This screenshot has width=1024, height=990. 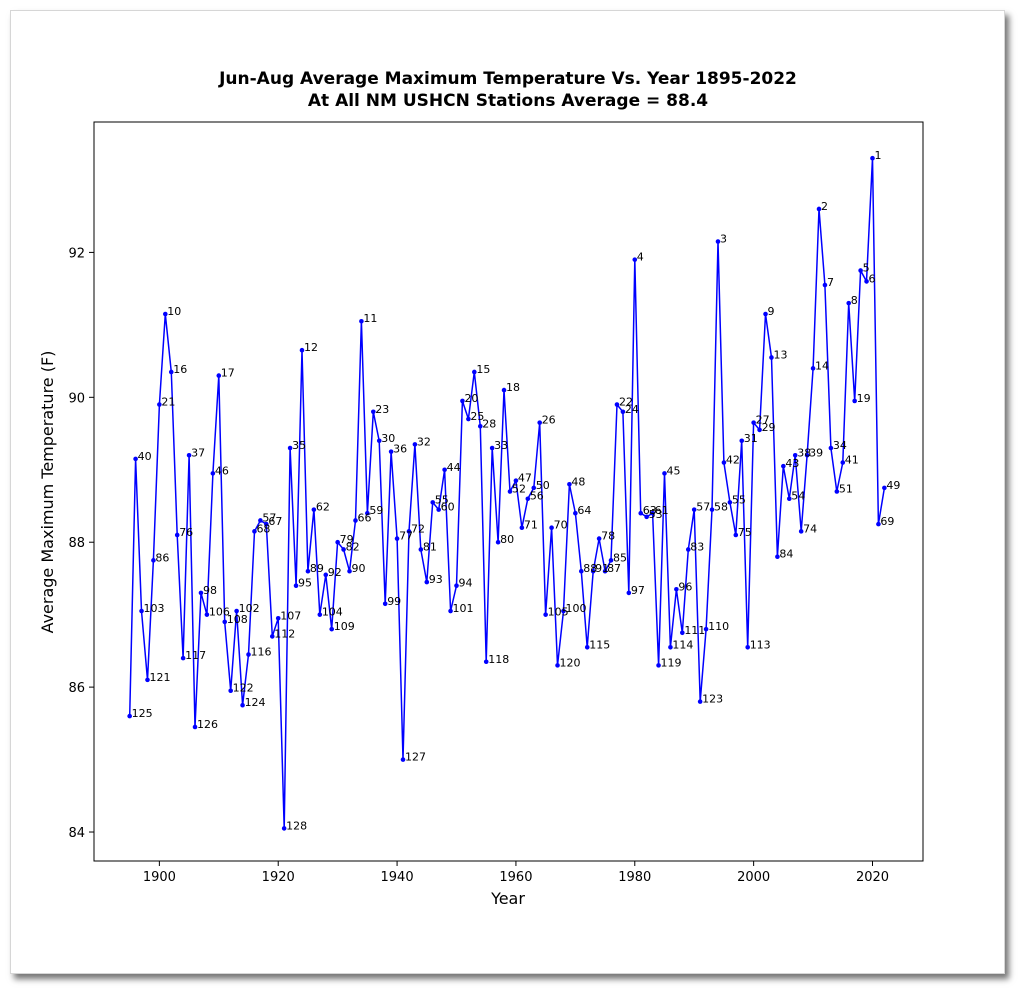 I want to click on data-label: 59, so click(x=376, y=510).